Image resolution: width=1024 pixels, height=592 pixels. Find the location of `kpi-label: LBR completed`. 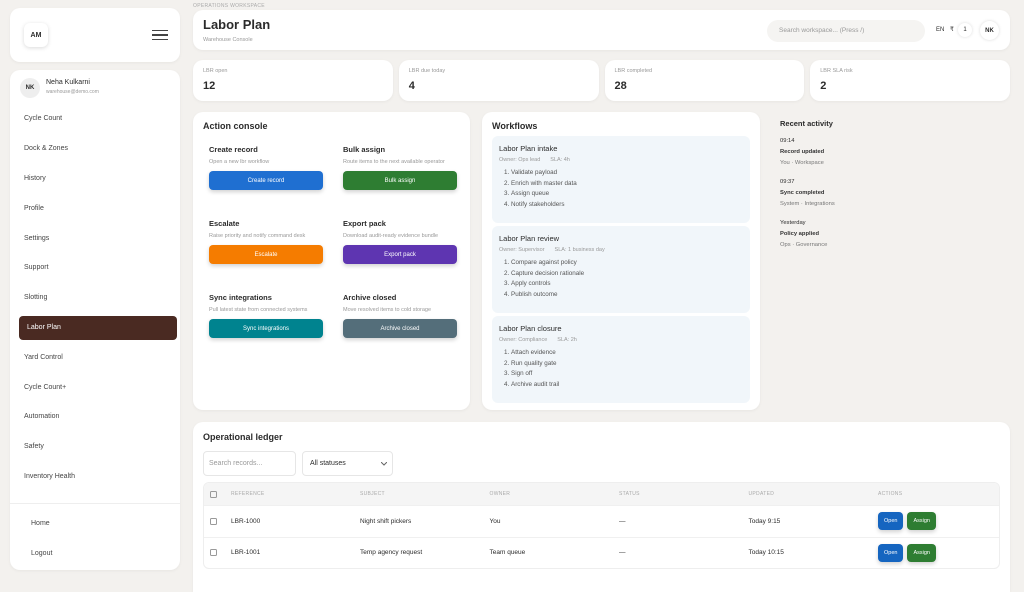

kpi-label: LBR completed is located at coordinates (633, 71).